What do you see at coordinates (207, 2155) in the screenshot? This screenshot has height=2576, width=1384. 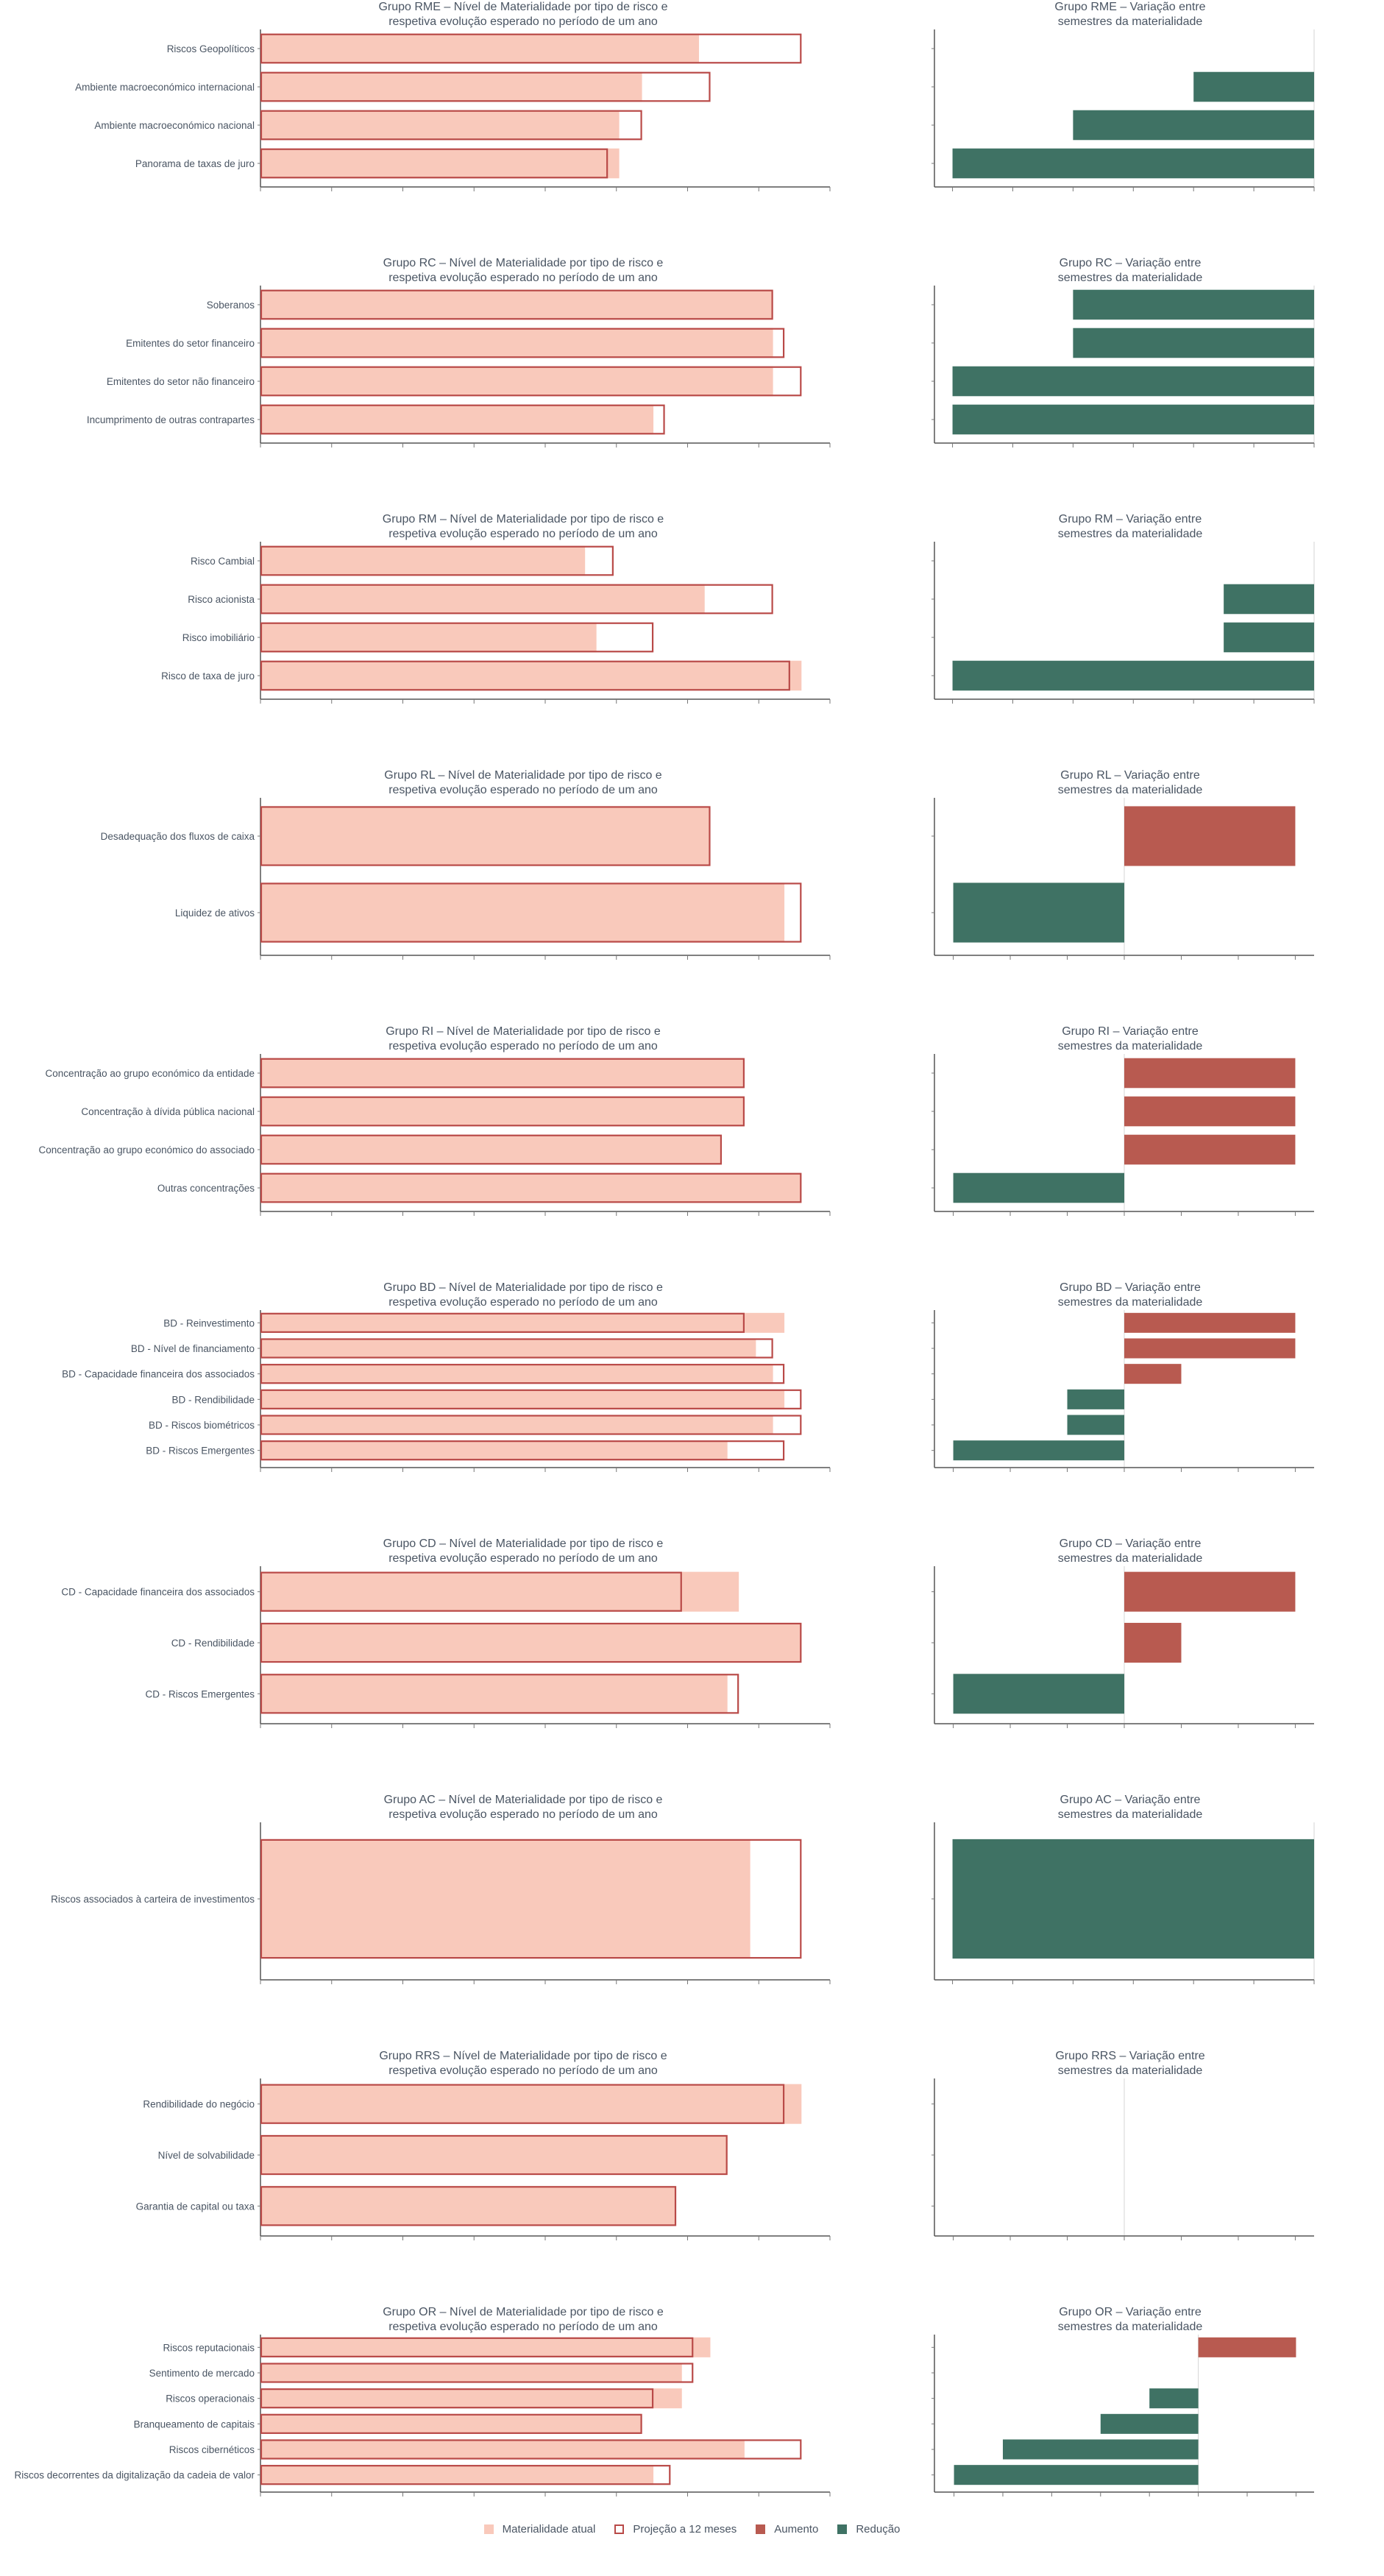 I see `category-label: Nível de solvabilidade` at bounding box center [207, 2155].